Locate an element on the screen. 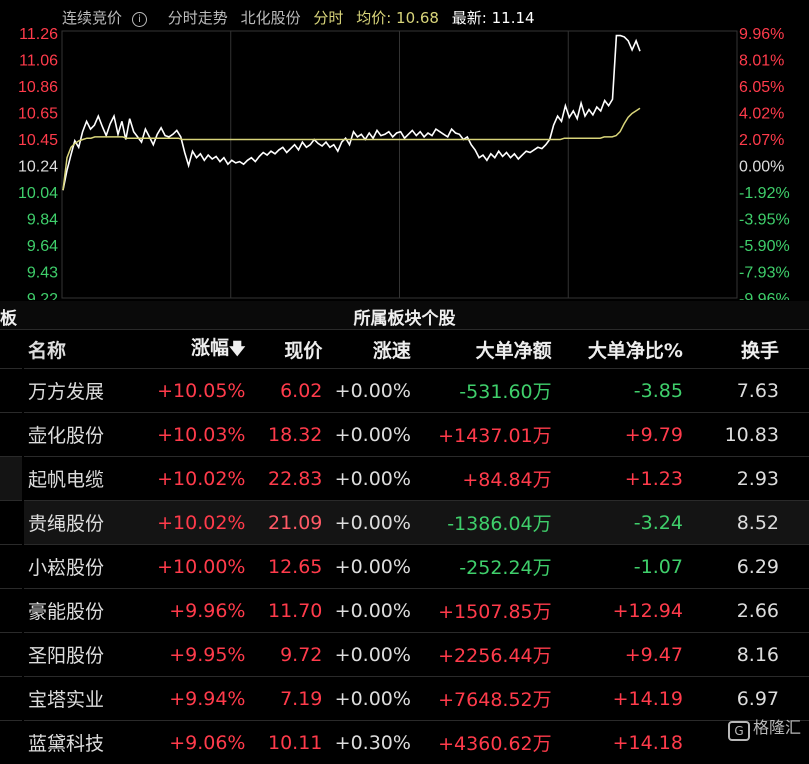  col-header-net-ratio: 大单净比% is located at coordinates (617, 349).